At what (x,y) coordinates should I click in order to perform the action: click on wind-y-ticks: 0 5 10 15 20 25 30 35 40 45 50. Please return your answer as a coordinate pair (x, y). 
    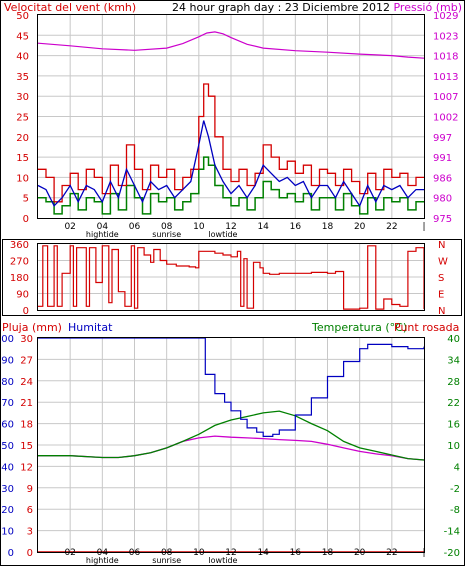
    Looking at the image, I should click on (22, 118).